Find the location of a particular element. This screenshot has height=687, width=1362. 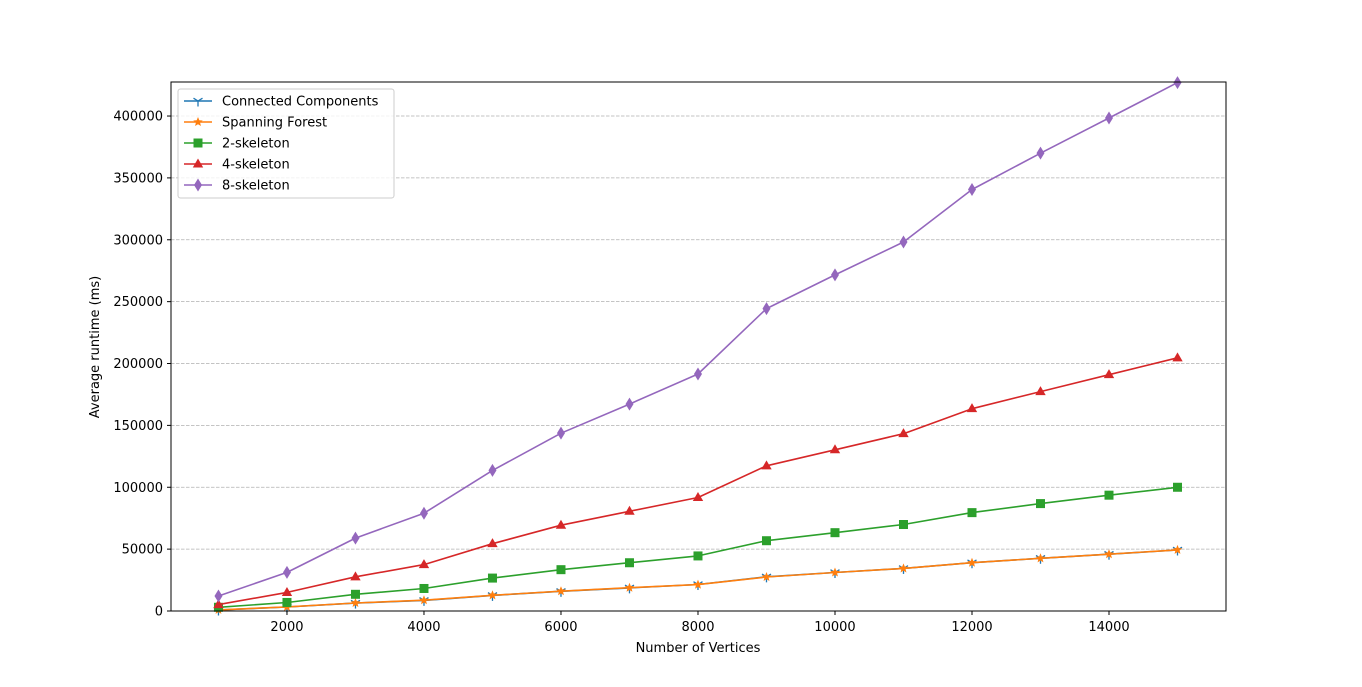

y-tick-label: 100000 is located at coordinates (138, 488).